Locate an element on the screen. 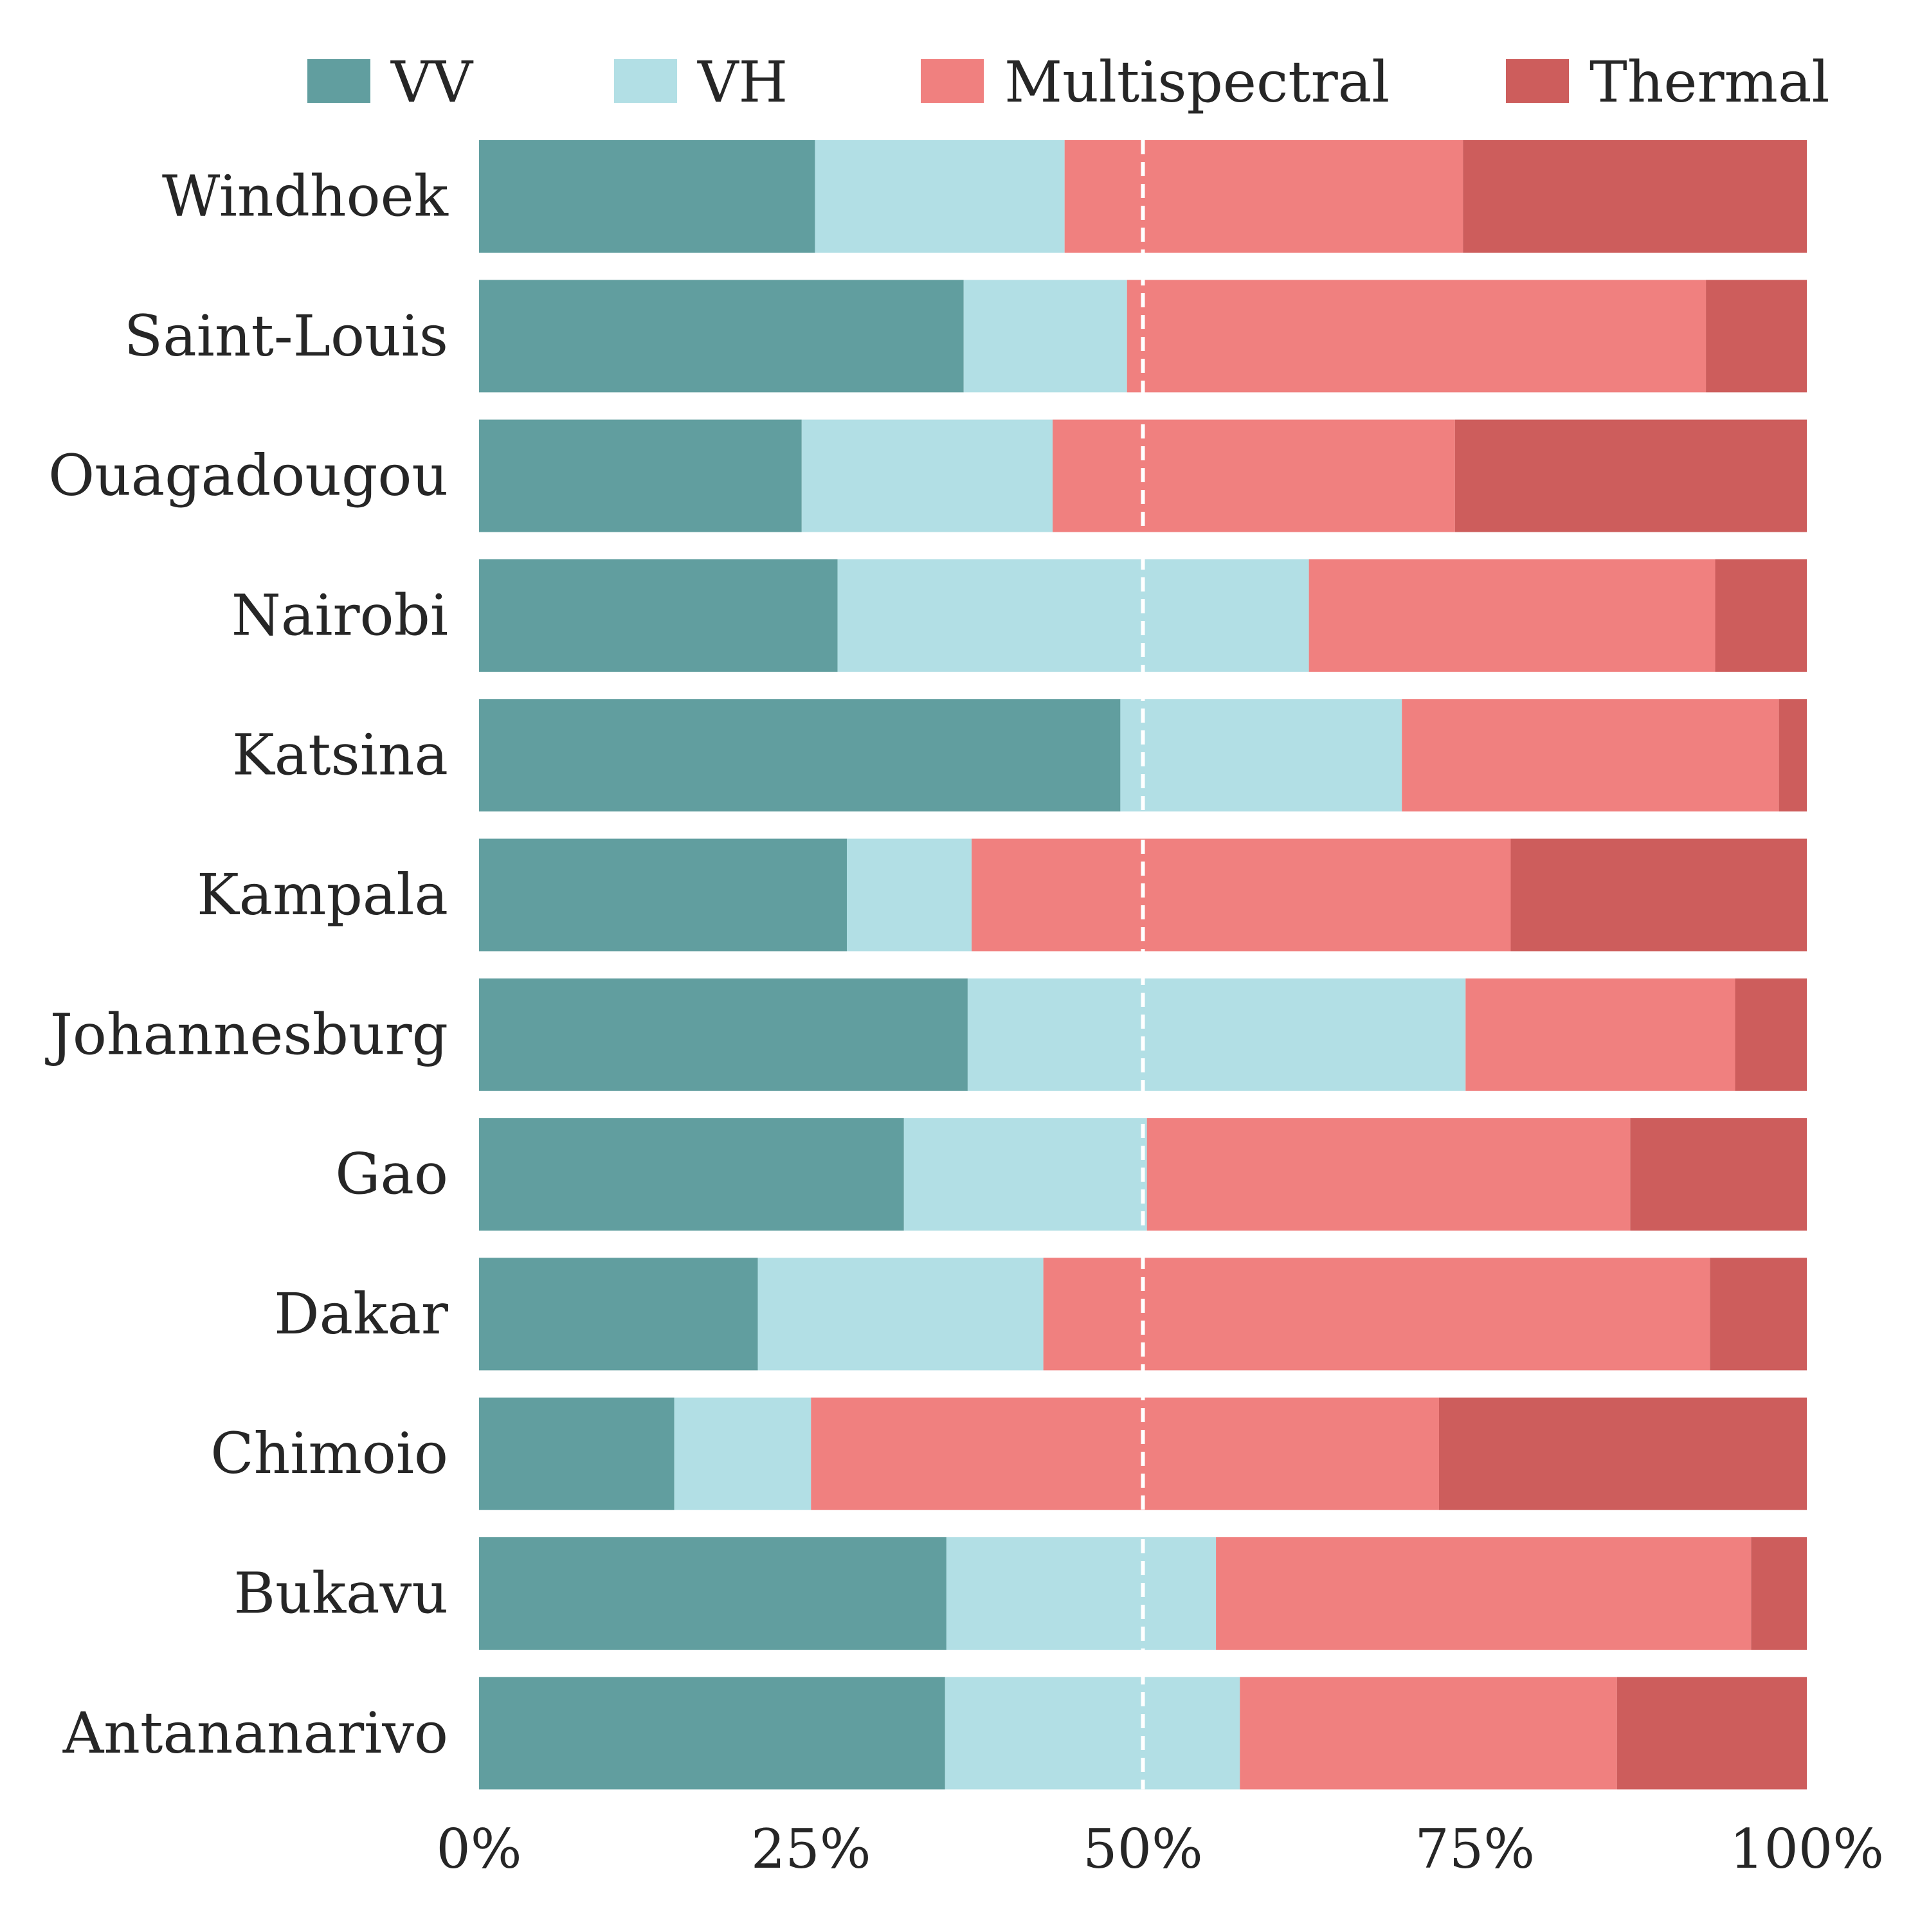 This screenshot has width=1929, height=1932. bar-segment-chimoio-thermal is located at coordinates (1622, 1454).